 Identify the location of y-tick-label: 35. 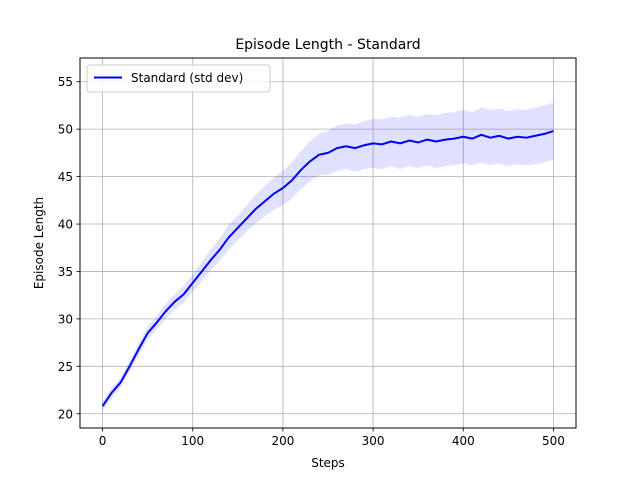
(65, 272).